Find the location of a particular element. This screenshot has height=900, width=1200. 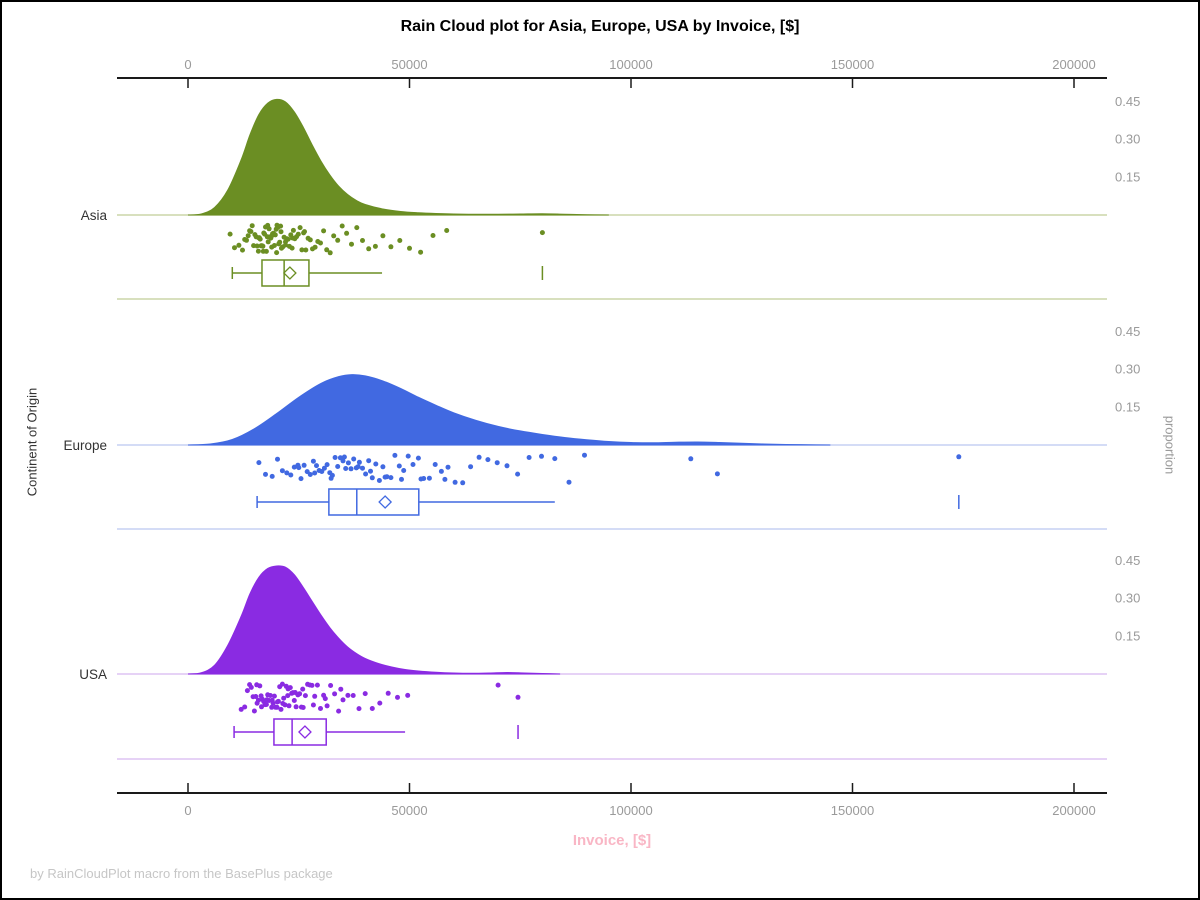

box-asia is located at coordinates (285, 273).